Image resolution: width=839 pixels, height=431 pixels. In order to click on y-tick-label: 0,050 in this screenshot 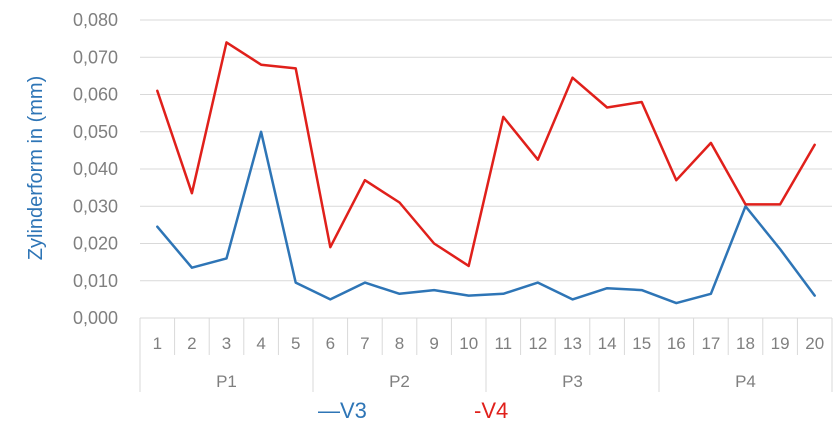, I will do `click(95, 132)`.